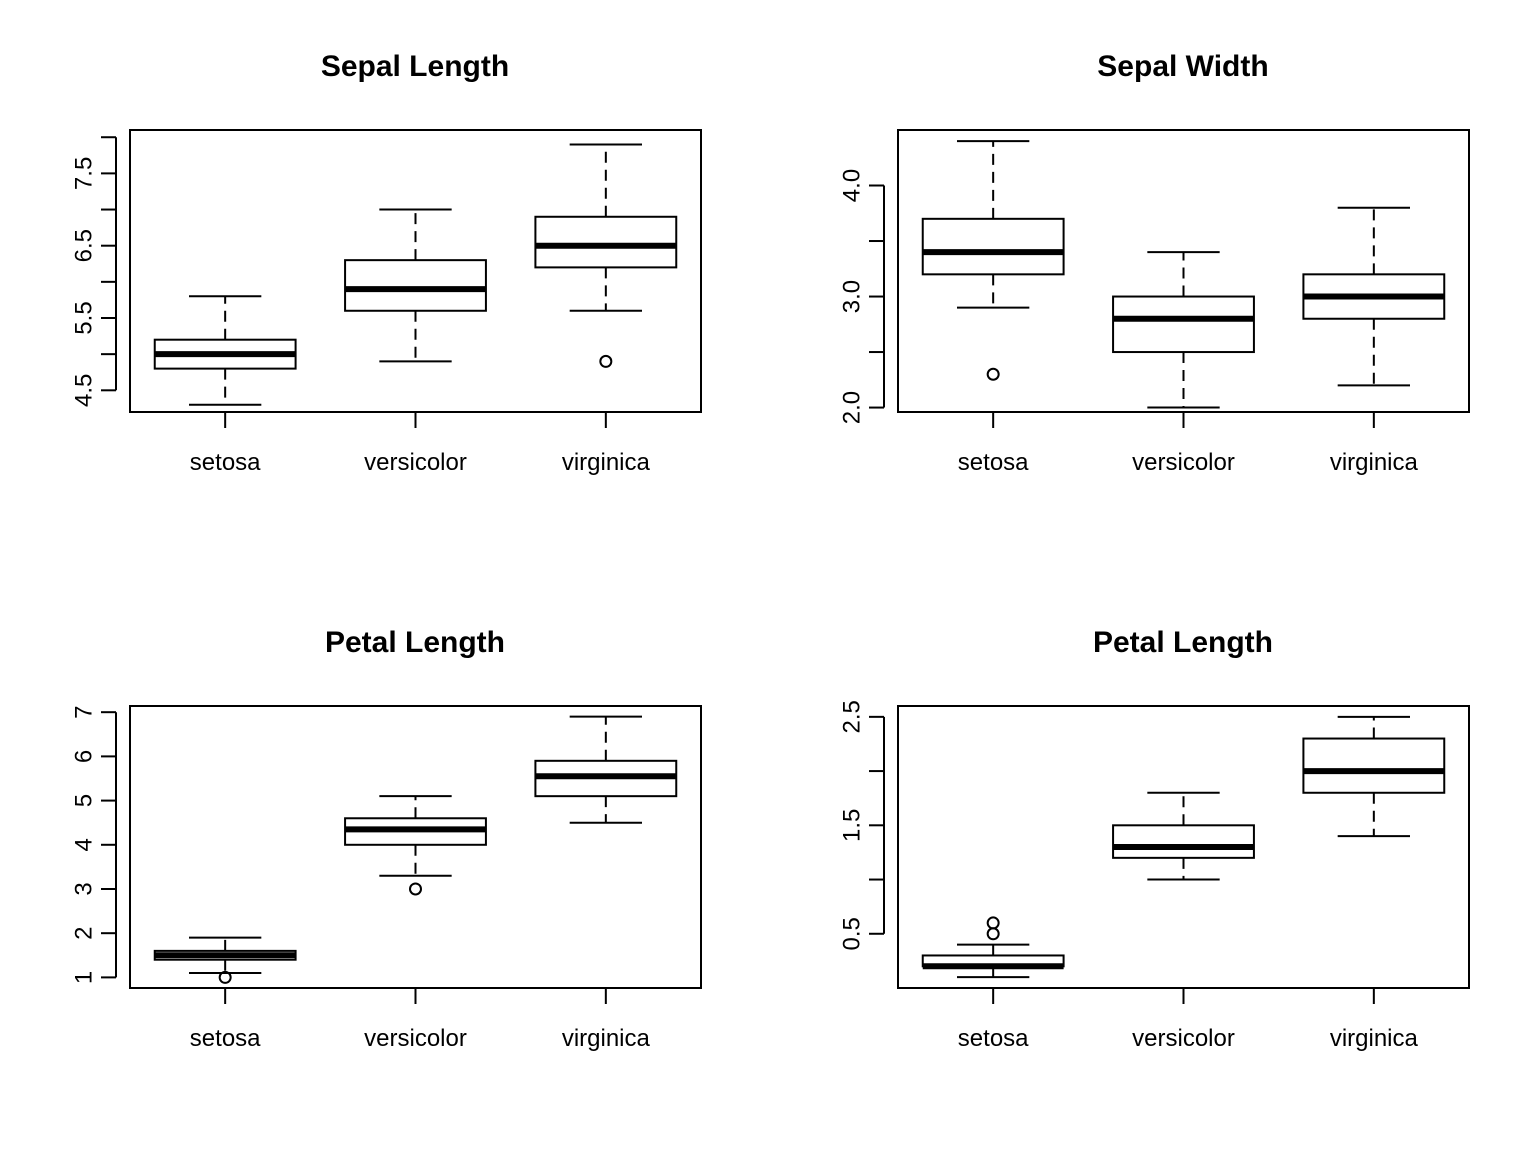  What do you see at coordinates (84, 245) in the screenshot?
I see `y-tick-label: 6.5` at bounding box center [84, 245].